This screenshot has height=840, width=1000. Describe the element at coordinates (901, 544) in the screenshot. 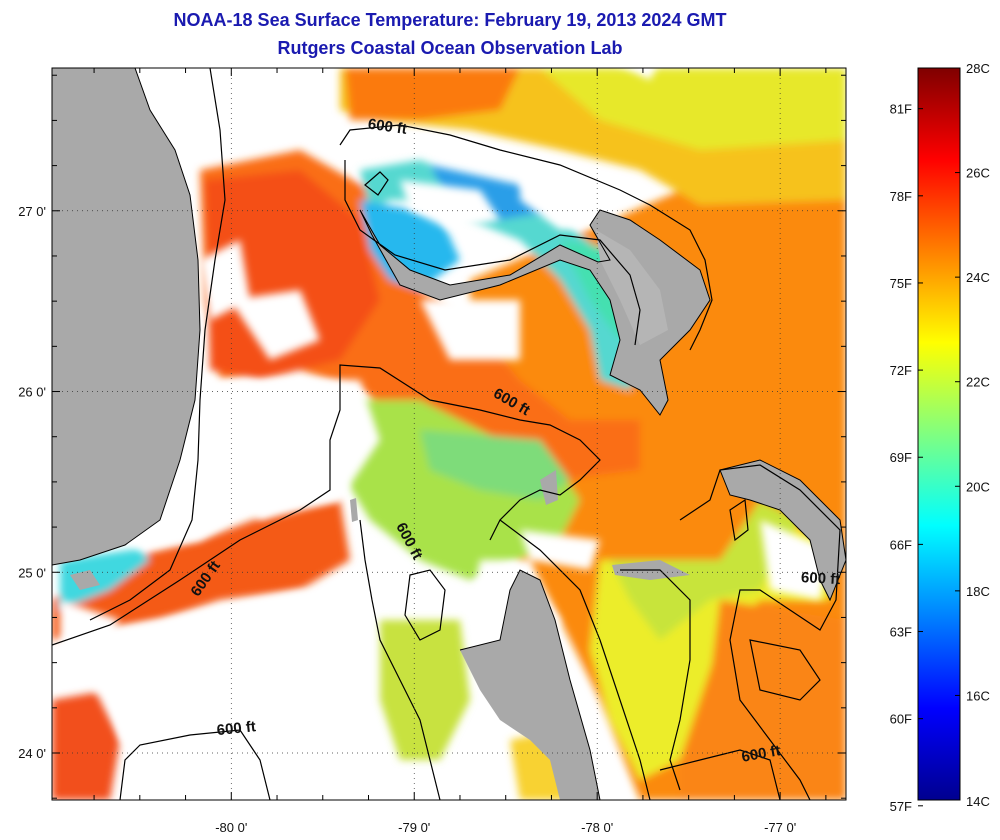

I see `colorbar-f-label: 66F` at that location.